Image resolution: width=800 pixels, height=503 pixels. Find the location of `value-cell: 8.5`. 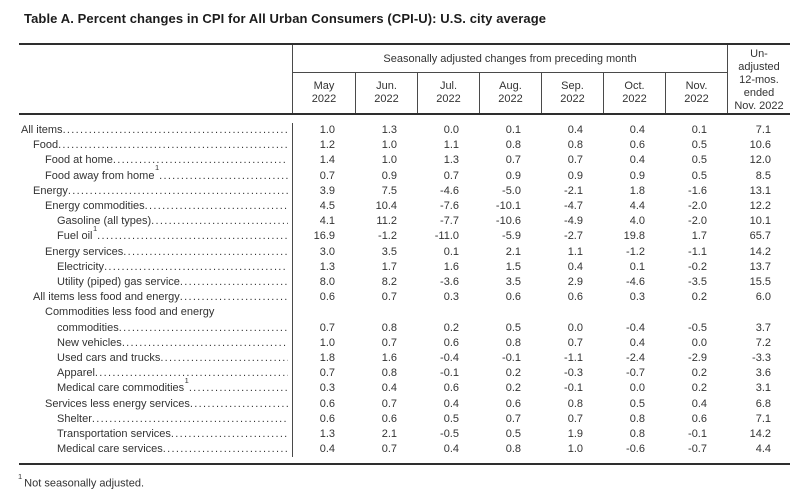

value-cell: 8.5 is located at coordinates (763, 175).